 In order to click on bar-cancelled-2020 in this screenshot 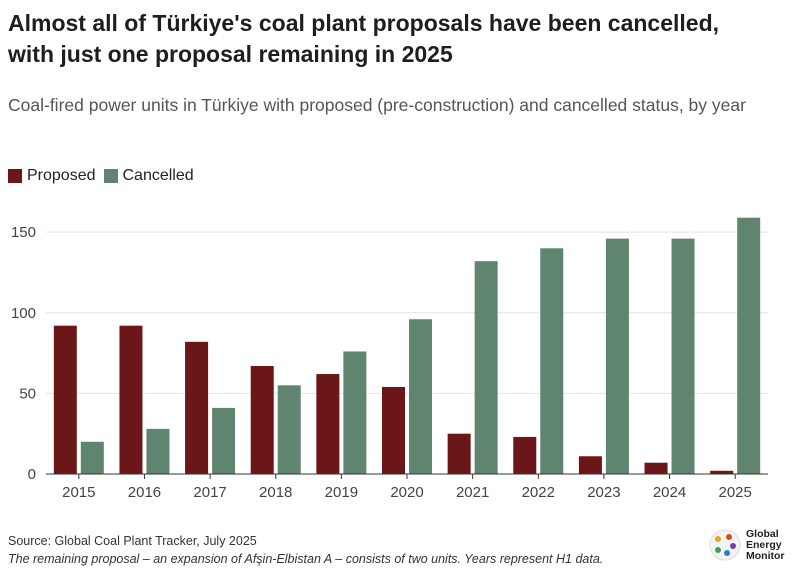, I will do `click(420, 396)`.